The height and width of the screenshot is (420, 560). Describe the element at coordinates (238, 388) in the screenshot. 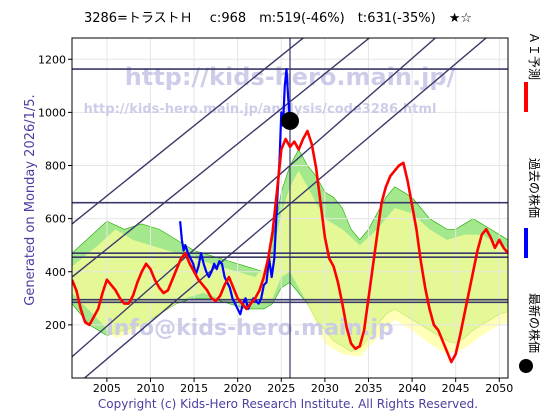

I see `x-tick-label: 2020` at that location.